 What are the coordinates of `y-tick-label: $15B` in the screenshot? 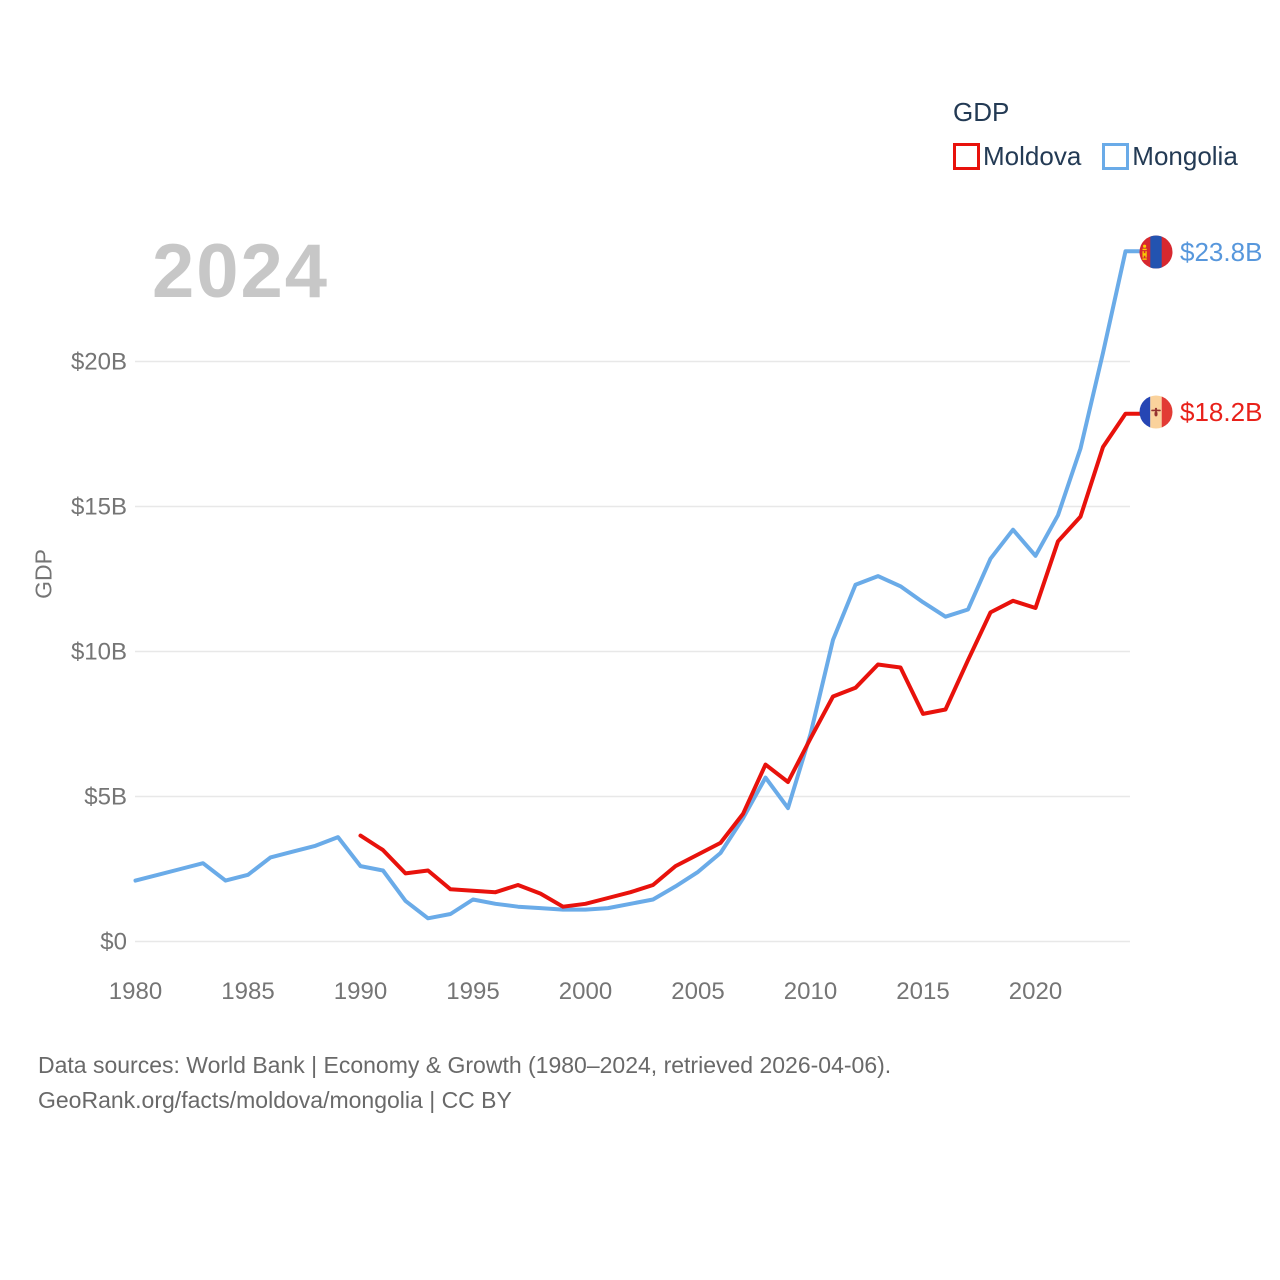 It's located at (99, 507).